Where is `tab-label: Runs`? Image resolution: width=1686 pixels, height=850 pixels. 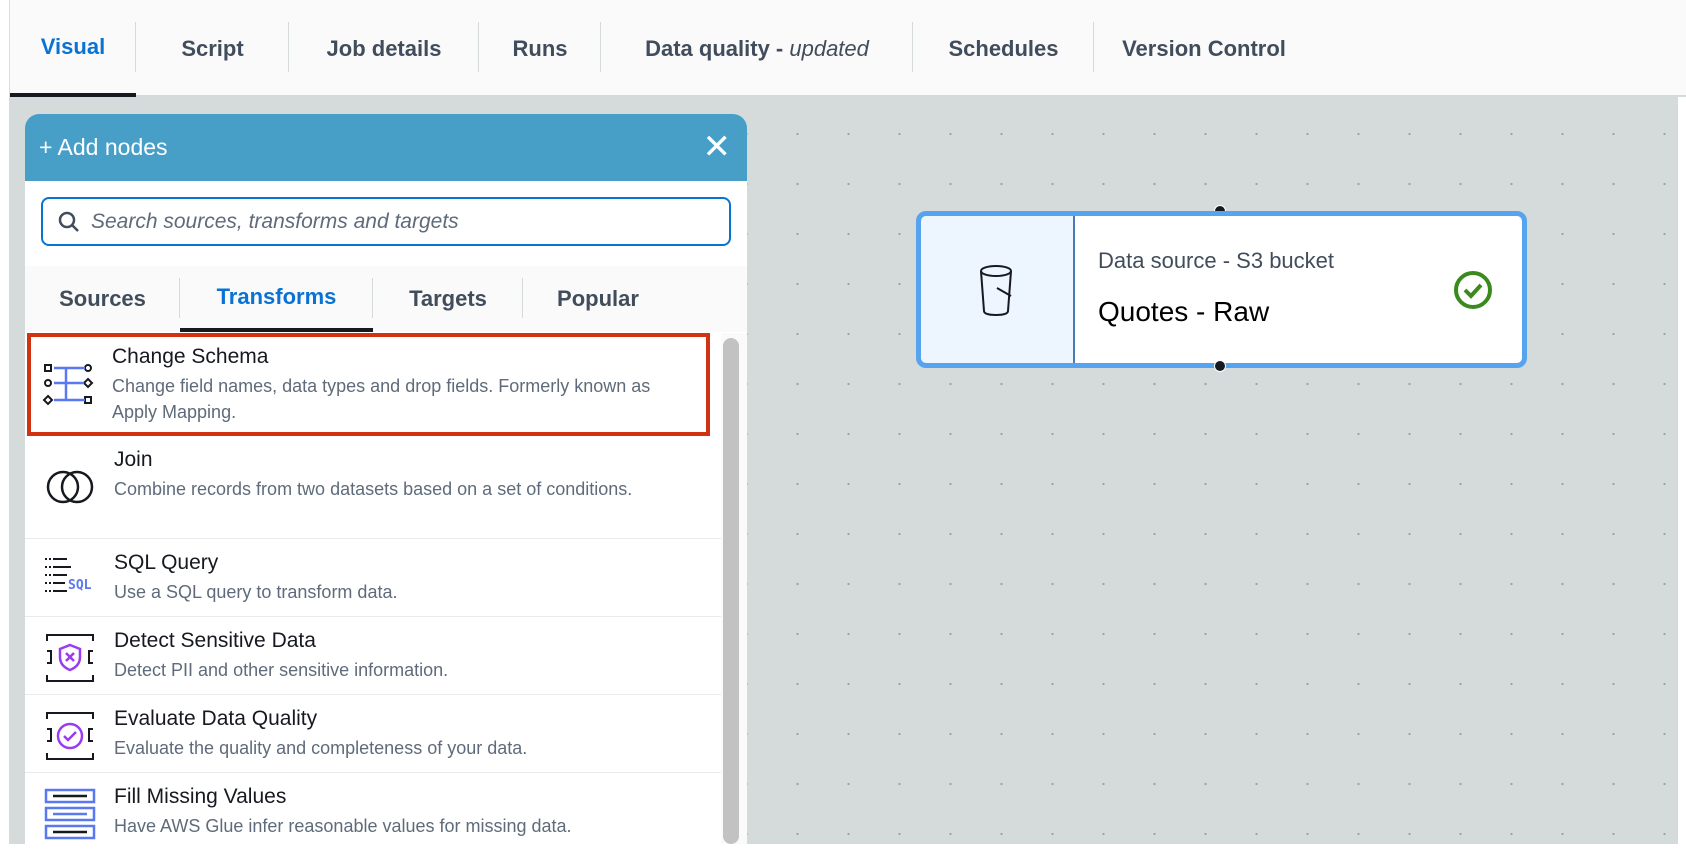
tab-label: Runs is located at coordinates (540, 48).